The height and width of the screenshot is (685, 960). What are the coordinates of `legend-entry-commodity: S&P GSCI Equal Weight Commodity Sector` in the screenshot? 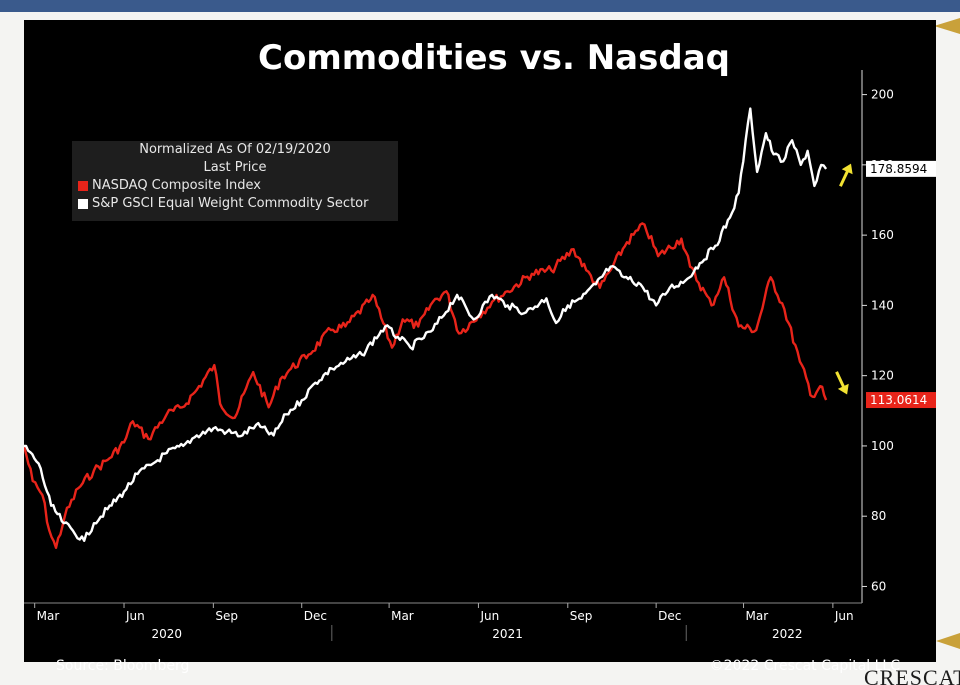 It's located at (235, 204).